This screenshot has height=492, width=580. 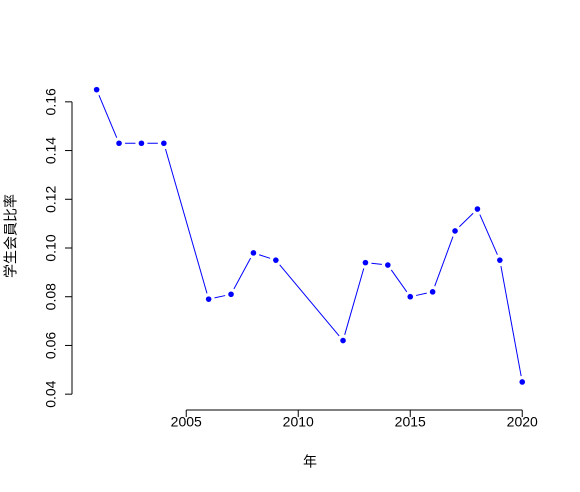 I want to click on y-tick-label: 0.12, so click(x=51, y=198).